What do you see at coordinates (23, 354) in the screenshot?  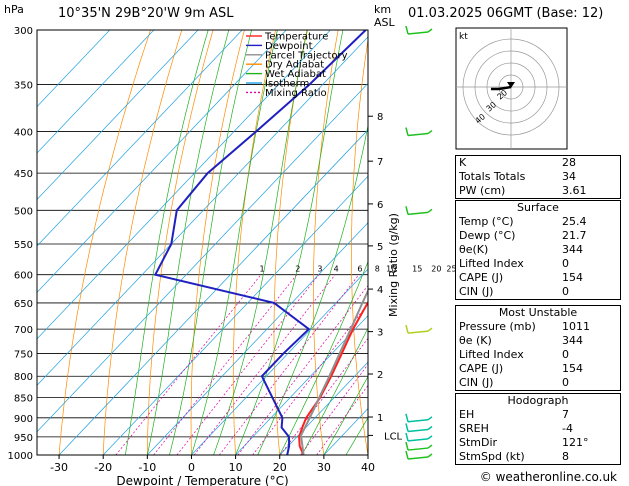 I see `pressure-tick-label: 750` at bounding box center [23, 354].